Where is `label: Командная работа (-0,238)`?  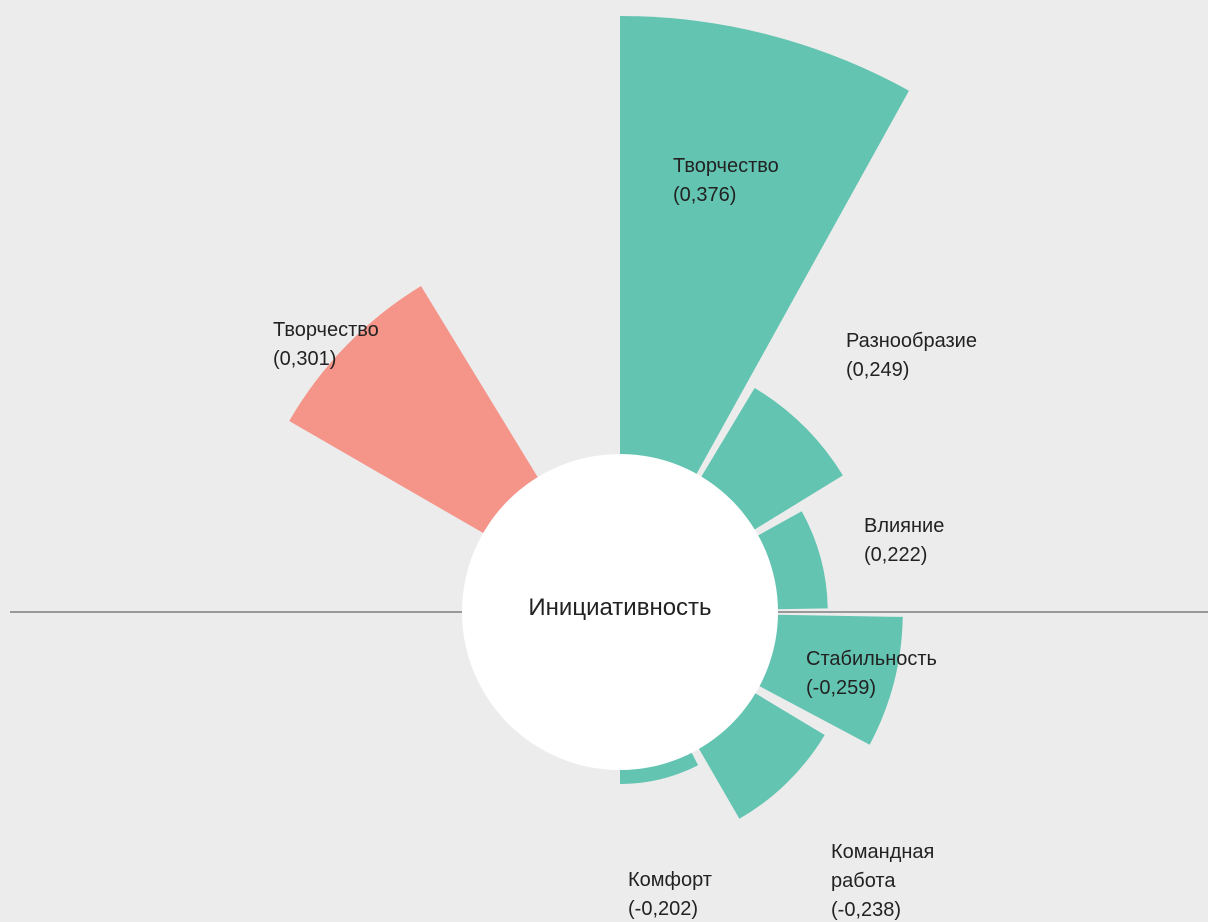
label: Командная работа (-0,238) is located at coordinates (896, 880).